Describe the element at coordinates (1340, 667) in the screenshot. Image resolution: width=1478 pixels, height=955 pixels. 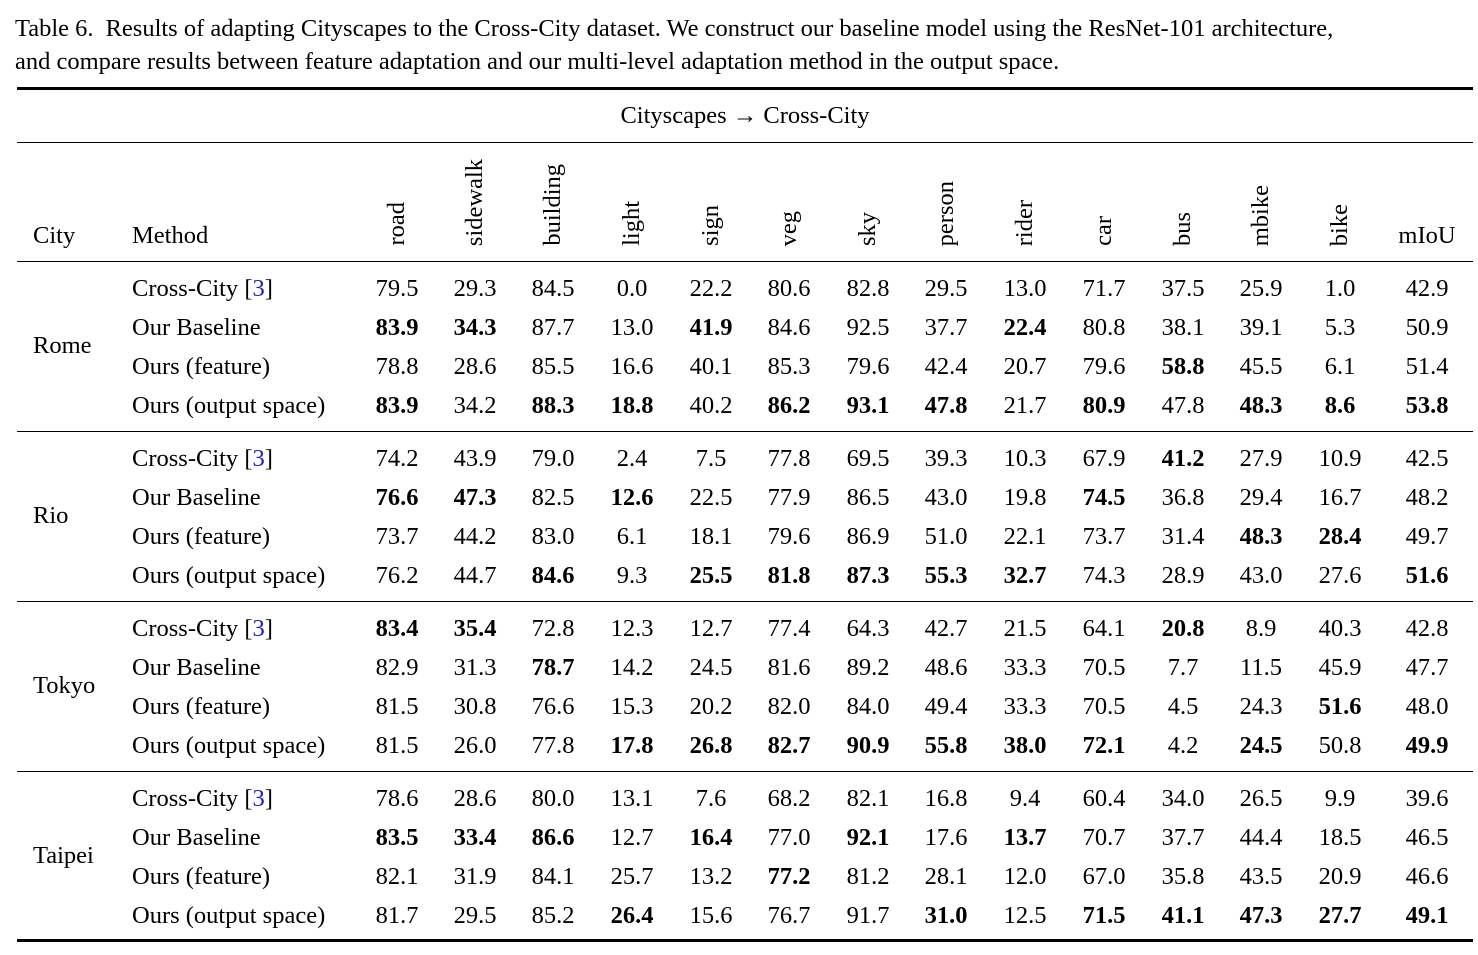
I see `table-cell: 45.9` at that location.